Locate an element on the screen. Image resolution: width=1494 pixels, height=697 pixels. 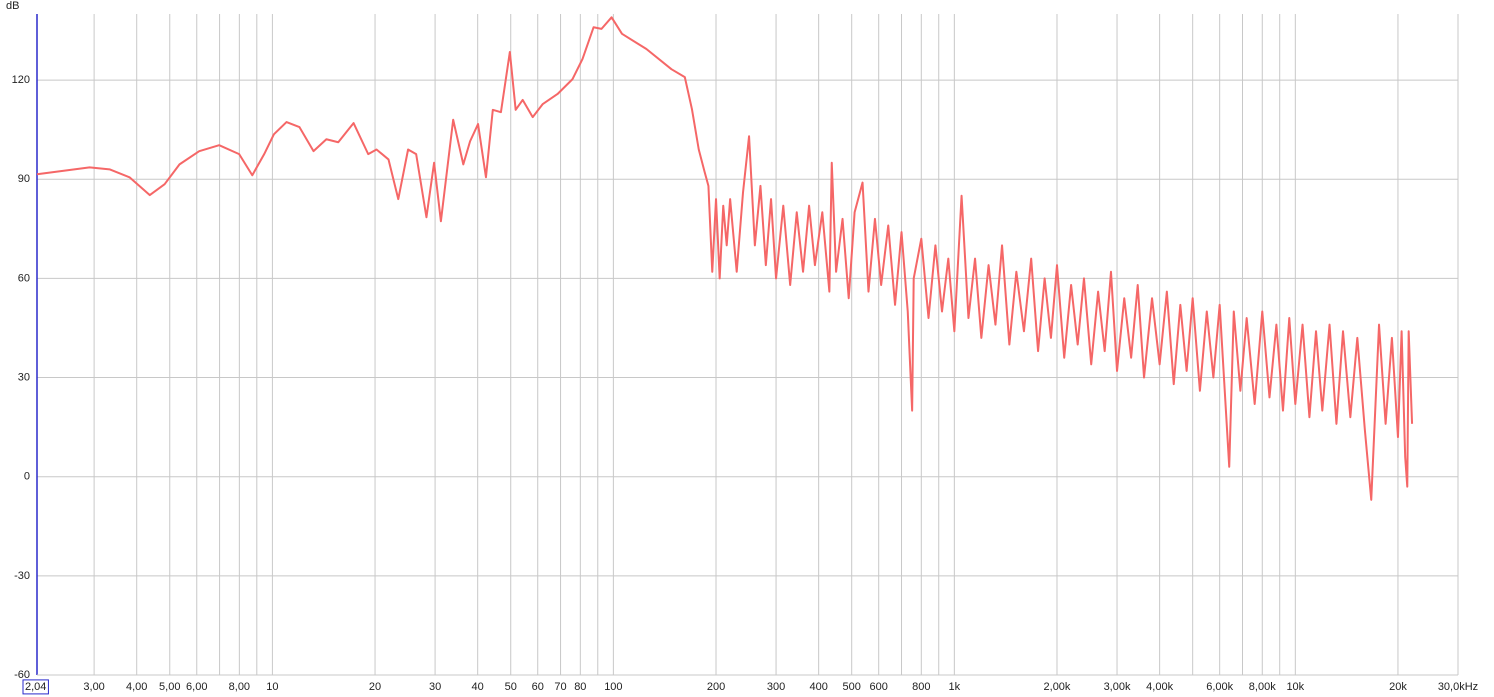
x-tick-label: 400 is located at coordinates (818, 687).